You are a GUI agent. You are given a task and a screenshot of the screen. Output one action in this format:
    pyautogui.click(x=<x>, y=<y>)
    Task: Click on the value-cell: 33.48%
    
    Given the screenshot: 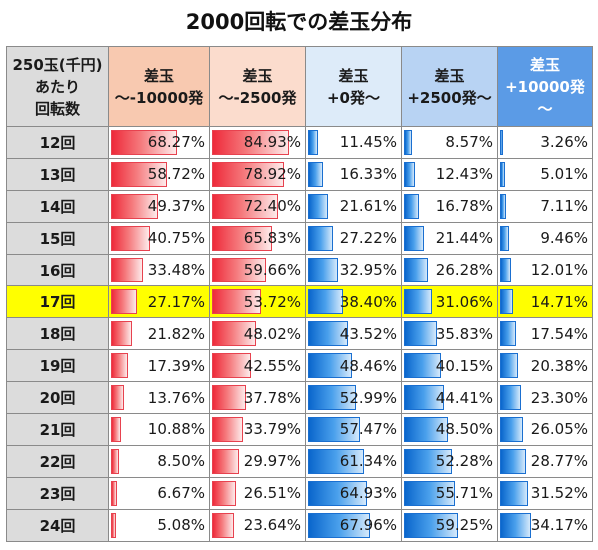 What is the action you would take?
    pyautogui.click(x=159, y=270)
    